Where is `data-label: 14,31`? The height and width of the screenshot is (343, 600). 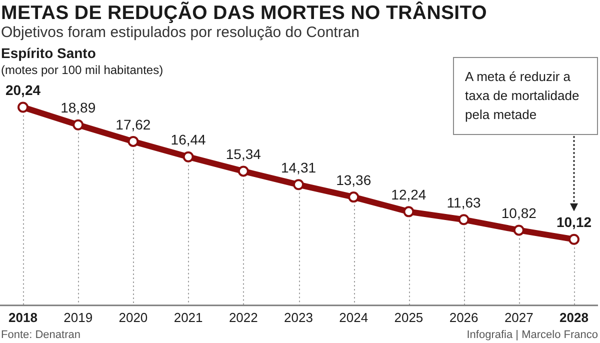 data-label: 14,31 is located at coordinates (298, 168).